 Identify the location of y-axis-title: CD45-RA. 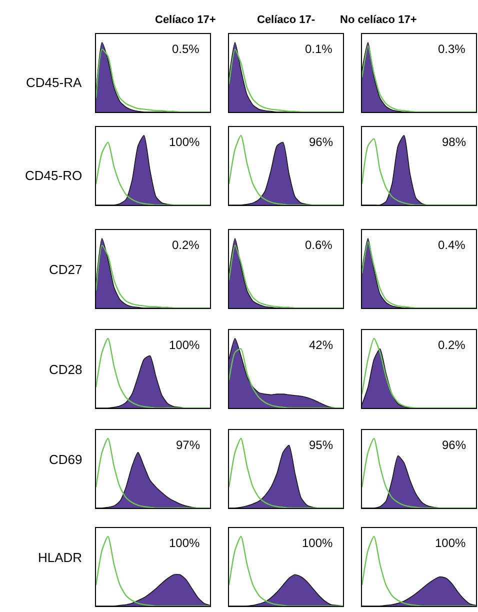
(54, 82).